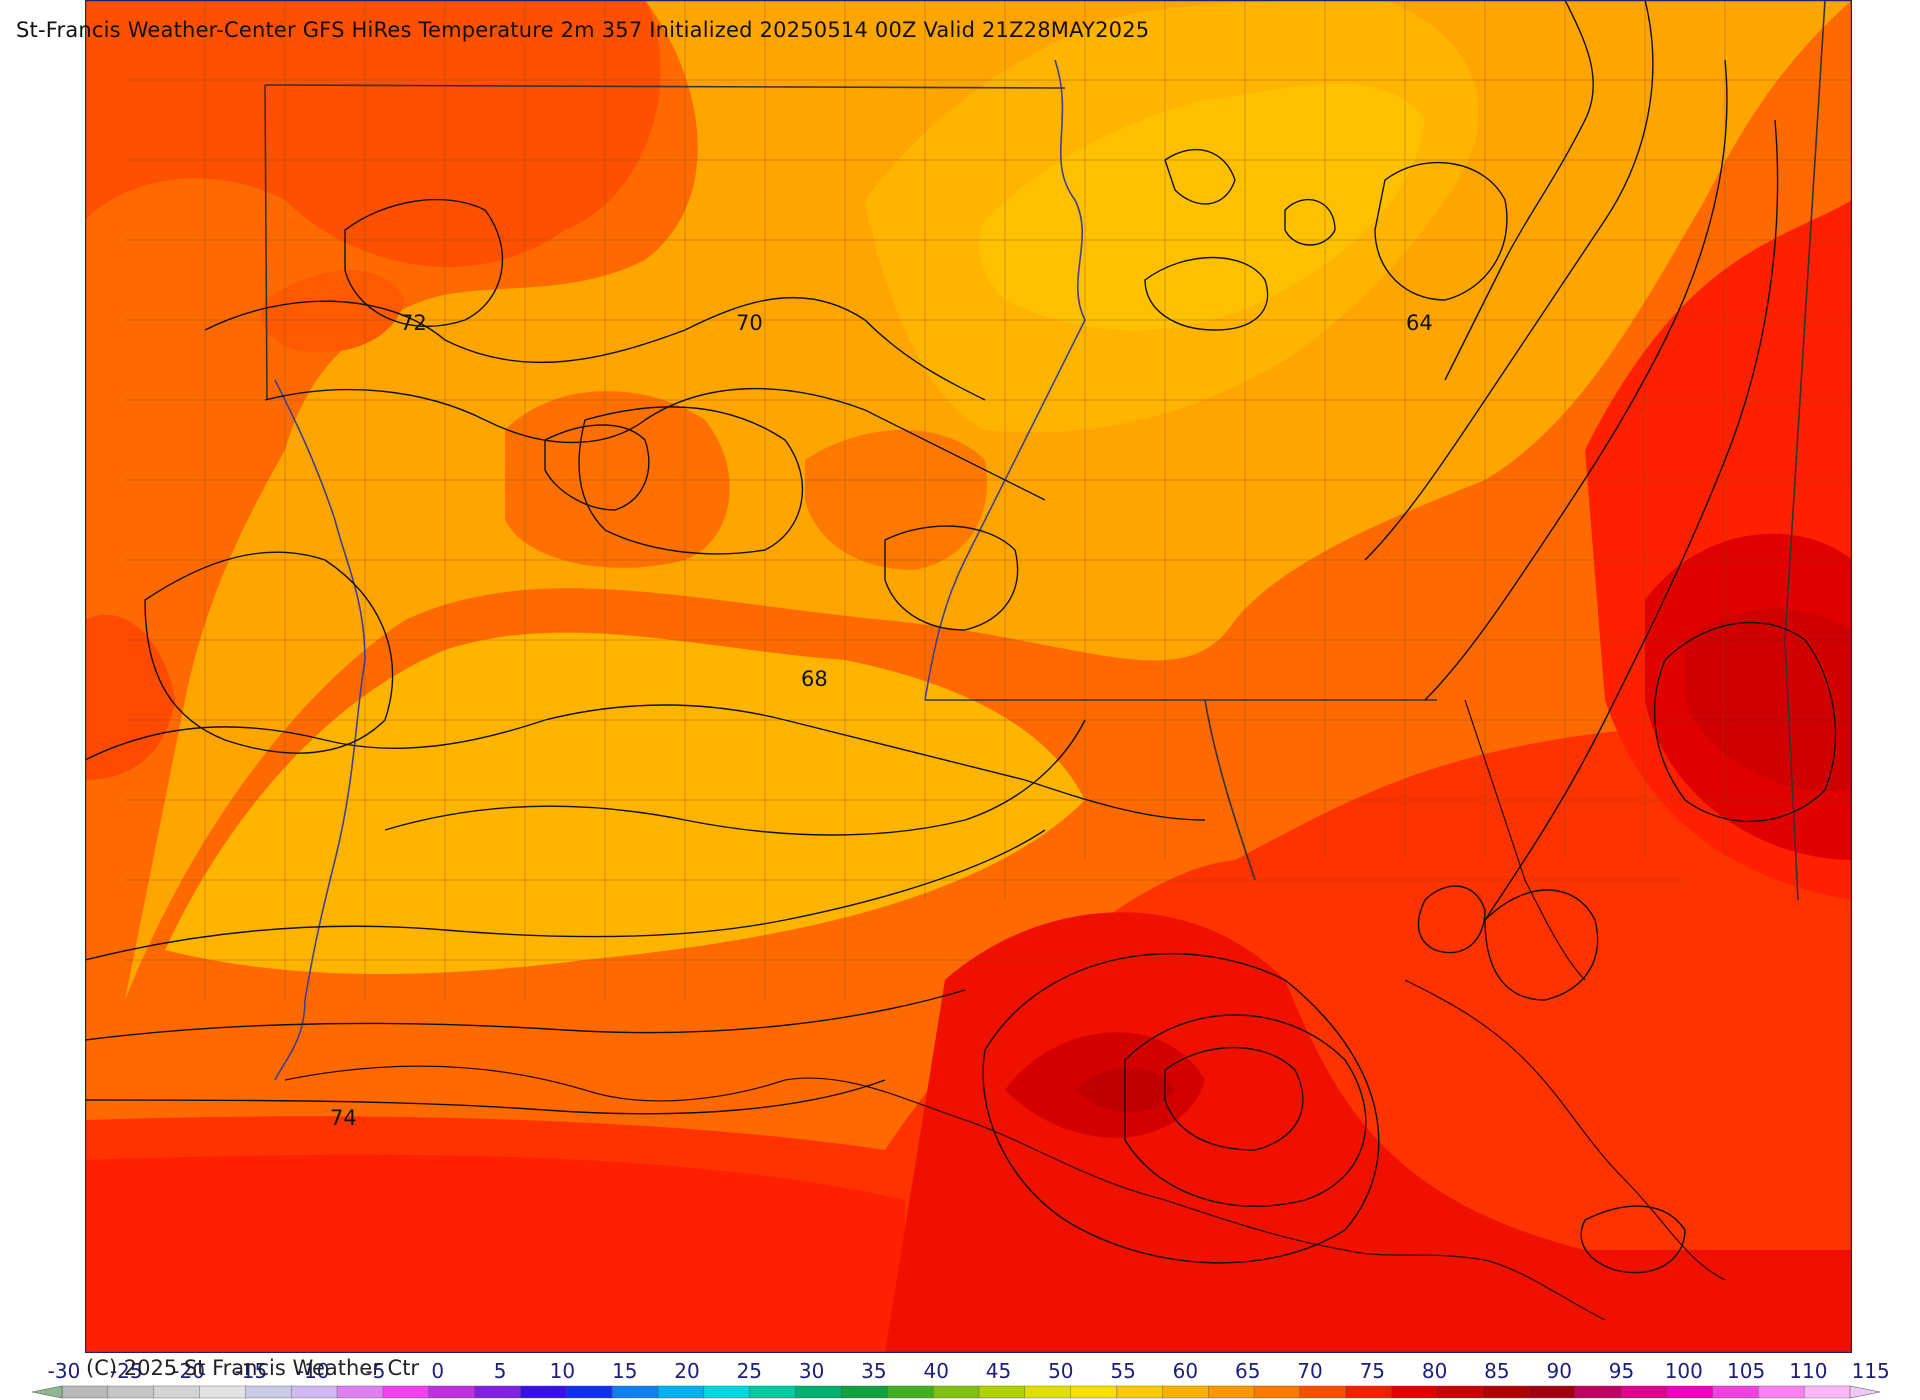  Describe the element at coordinates (1372, 1371) in the screenshot. I see `legend-label: 75` at that location.